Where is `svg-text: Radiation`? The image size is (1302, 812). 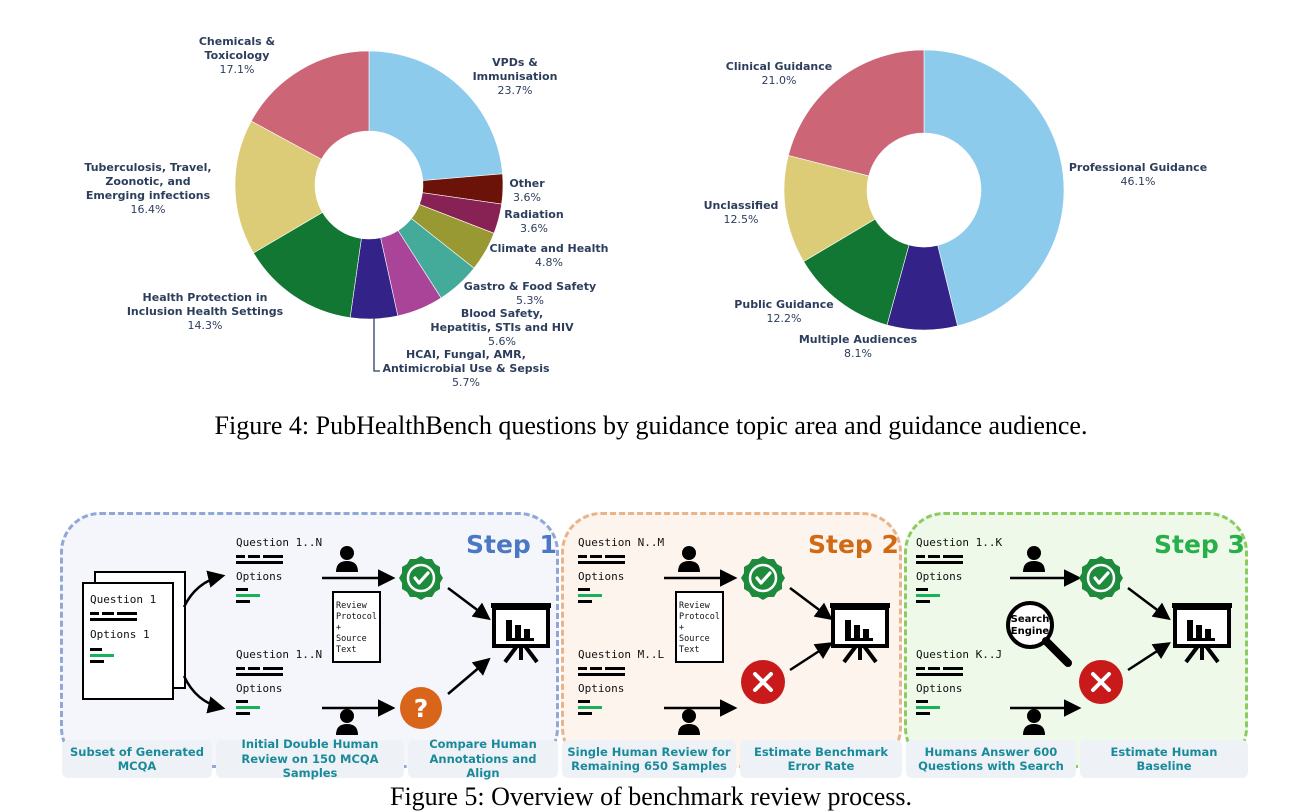 svg-text: Radiation is located at coordinates (533, 214).